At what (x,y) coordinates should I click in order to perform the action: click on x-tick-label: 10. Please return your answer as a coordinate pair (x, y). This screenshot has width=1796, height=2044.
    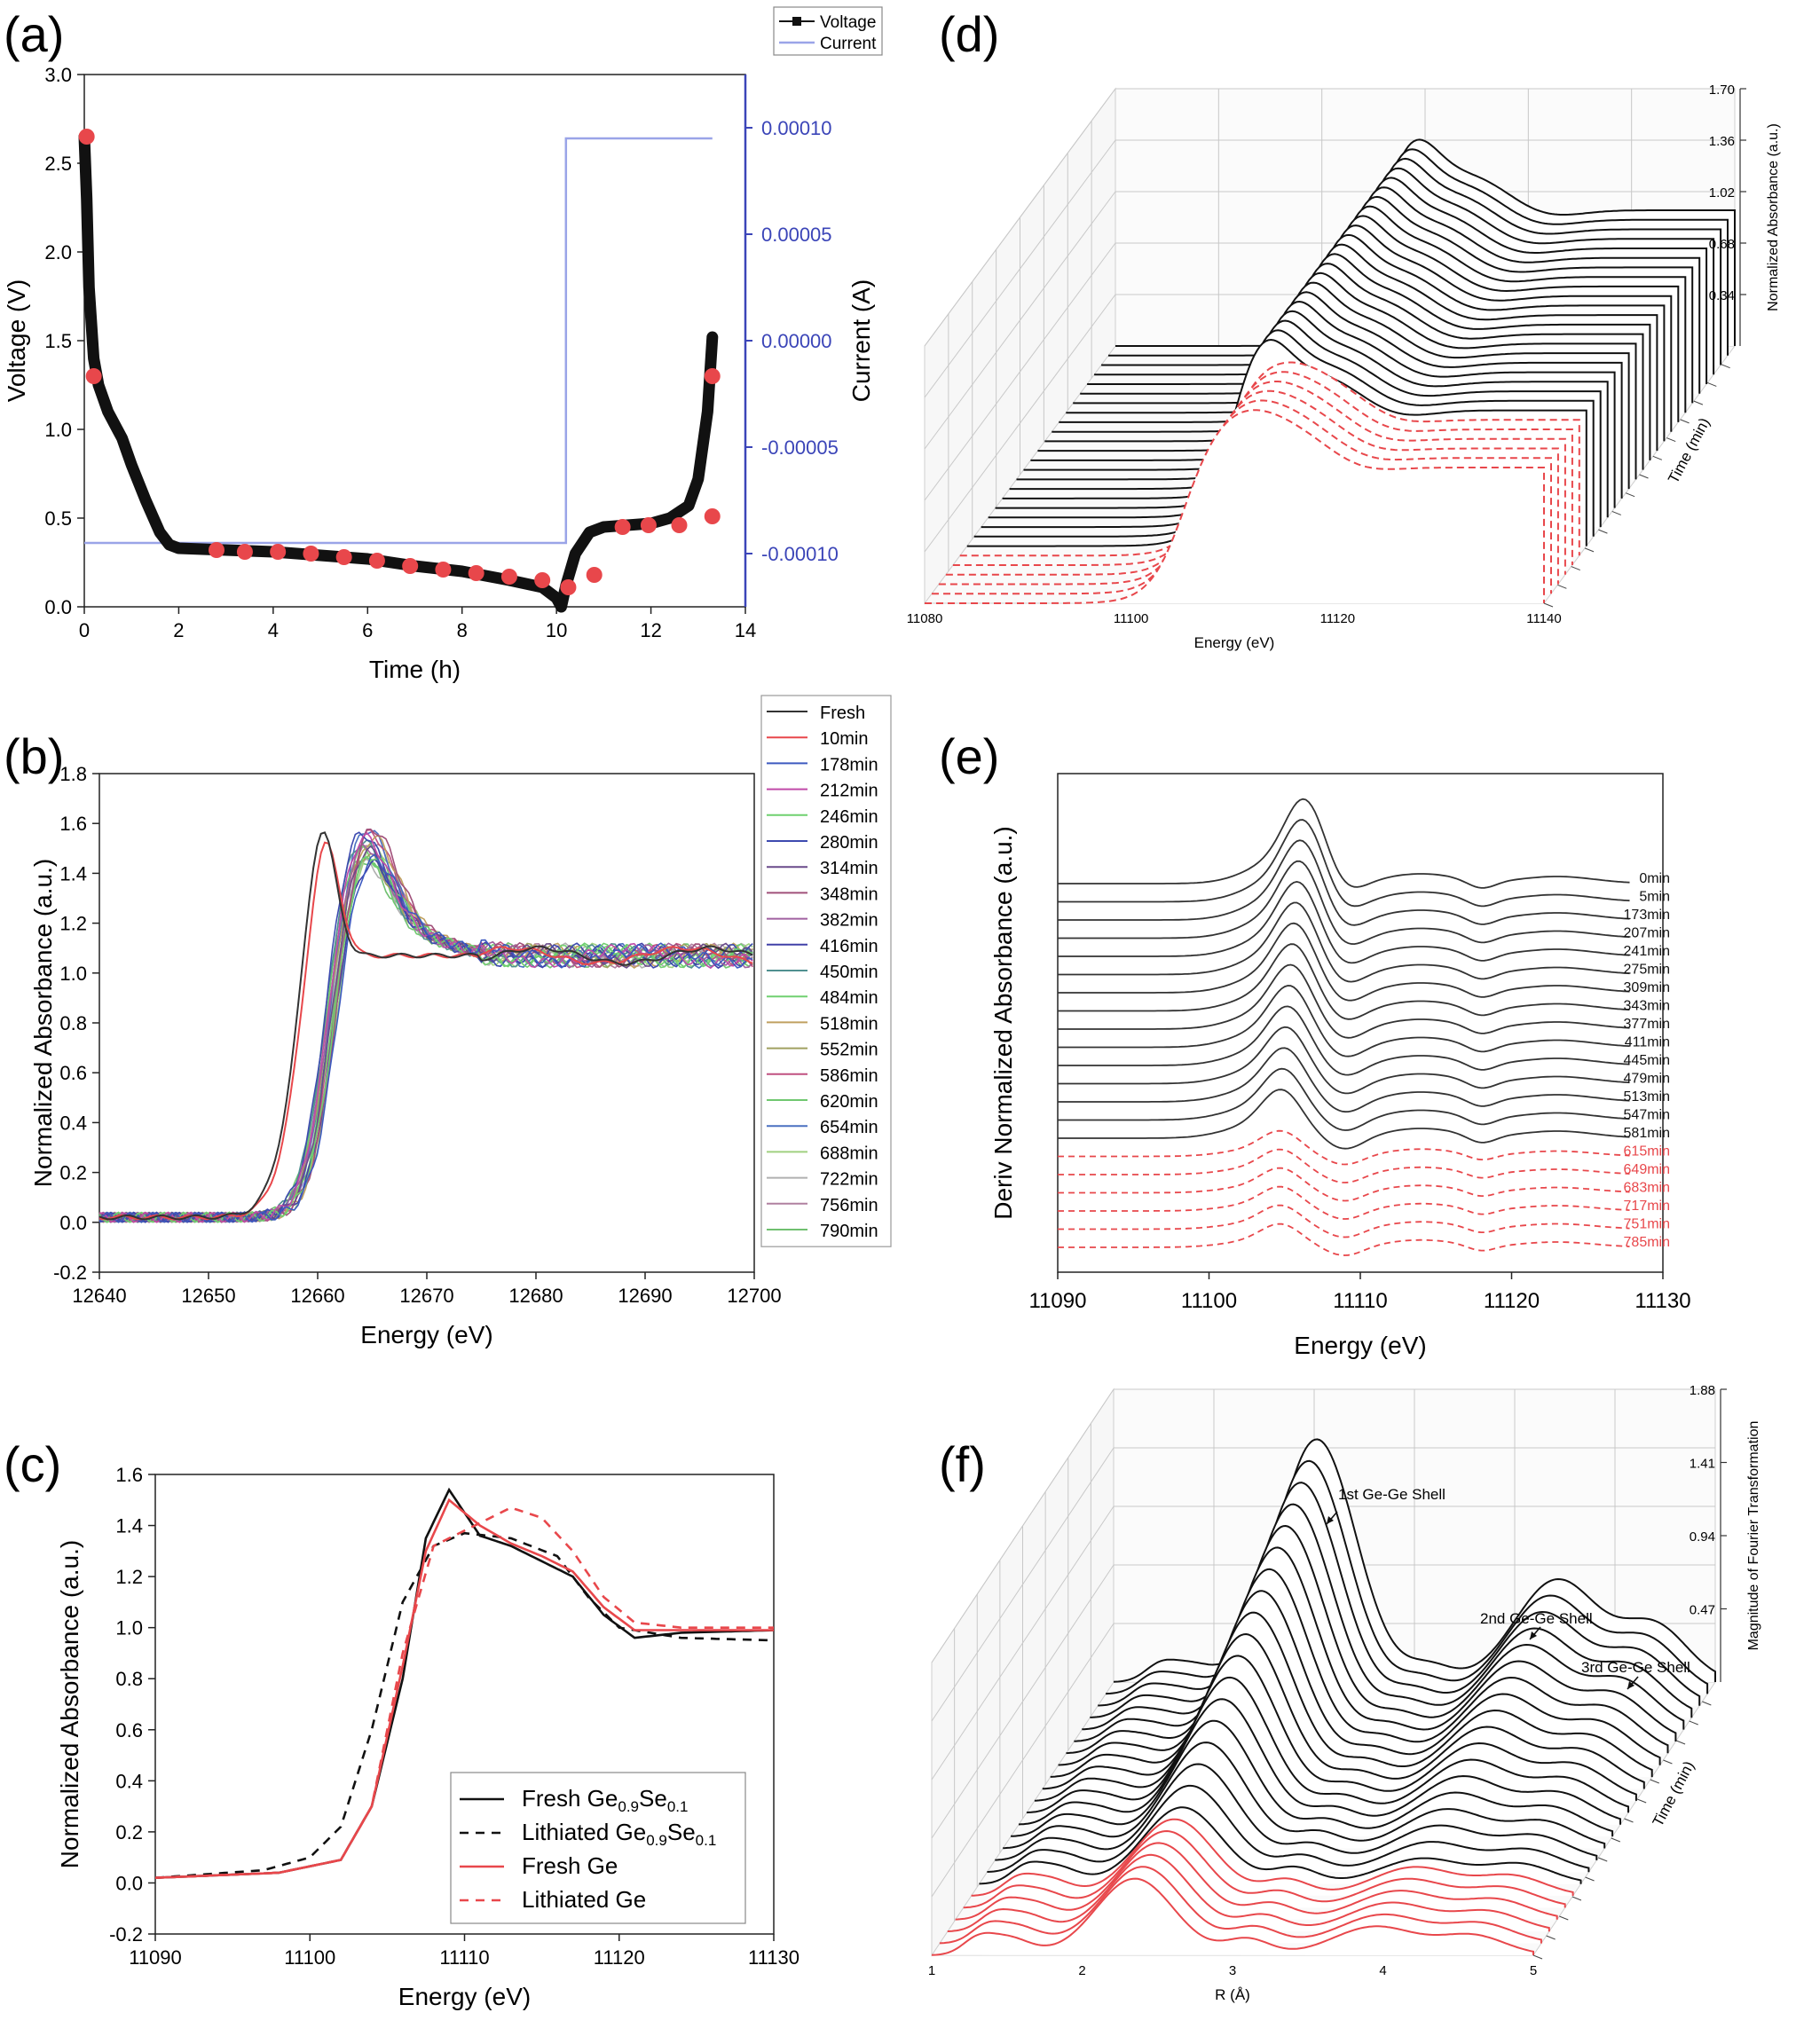
    Looking at the image, I should click on (556, 630).